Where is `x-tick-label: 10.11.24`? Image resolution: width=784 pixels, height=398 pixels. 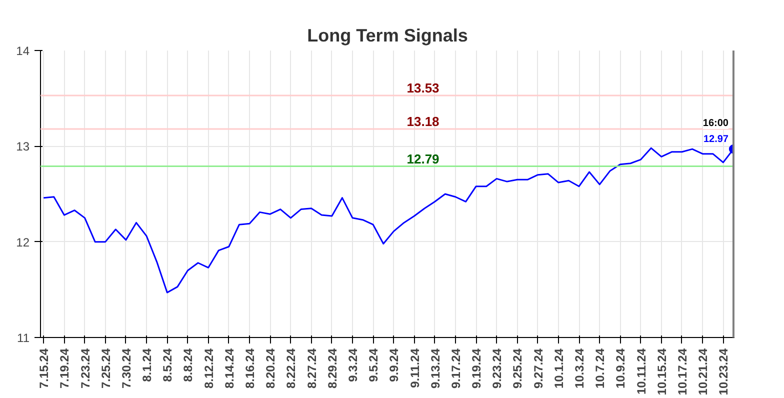 x-tick-label: 10.11.24 is located at coordinates (641, 371).